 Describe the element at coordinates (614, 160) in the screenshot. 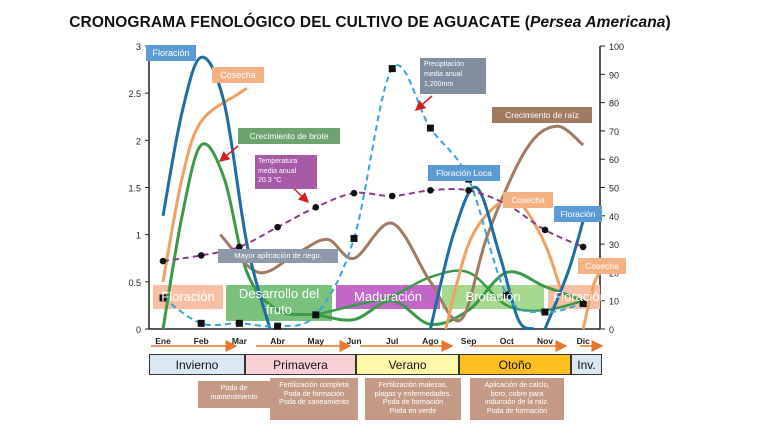

I see `y-right-tick-label: 60` at that location.